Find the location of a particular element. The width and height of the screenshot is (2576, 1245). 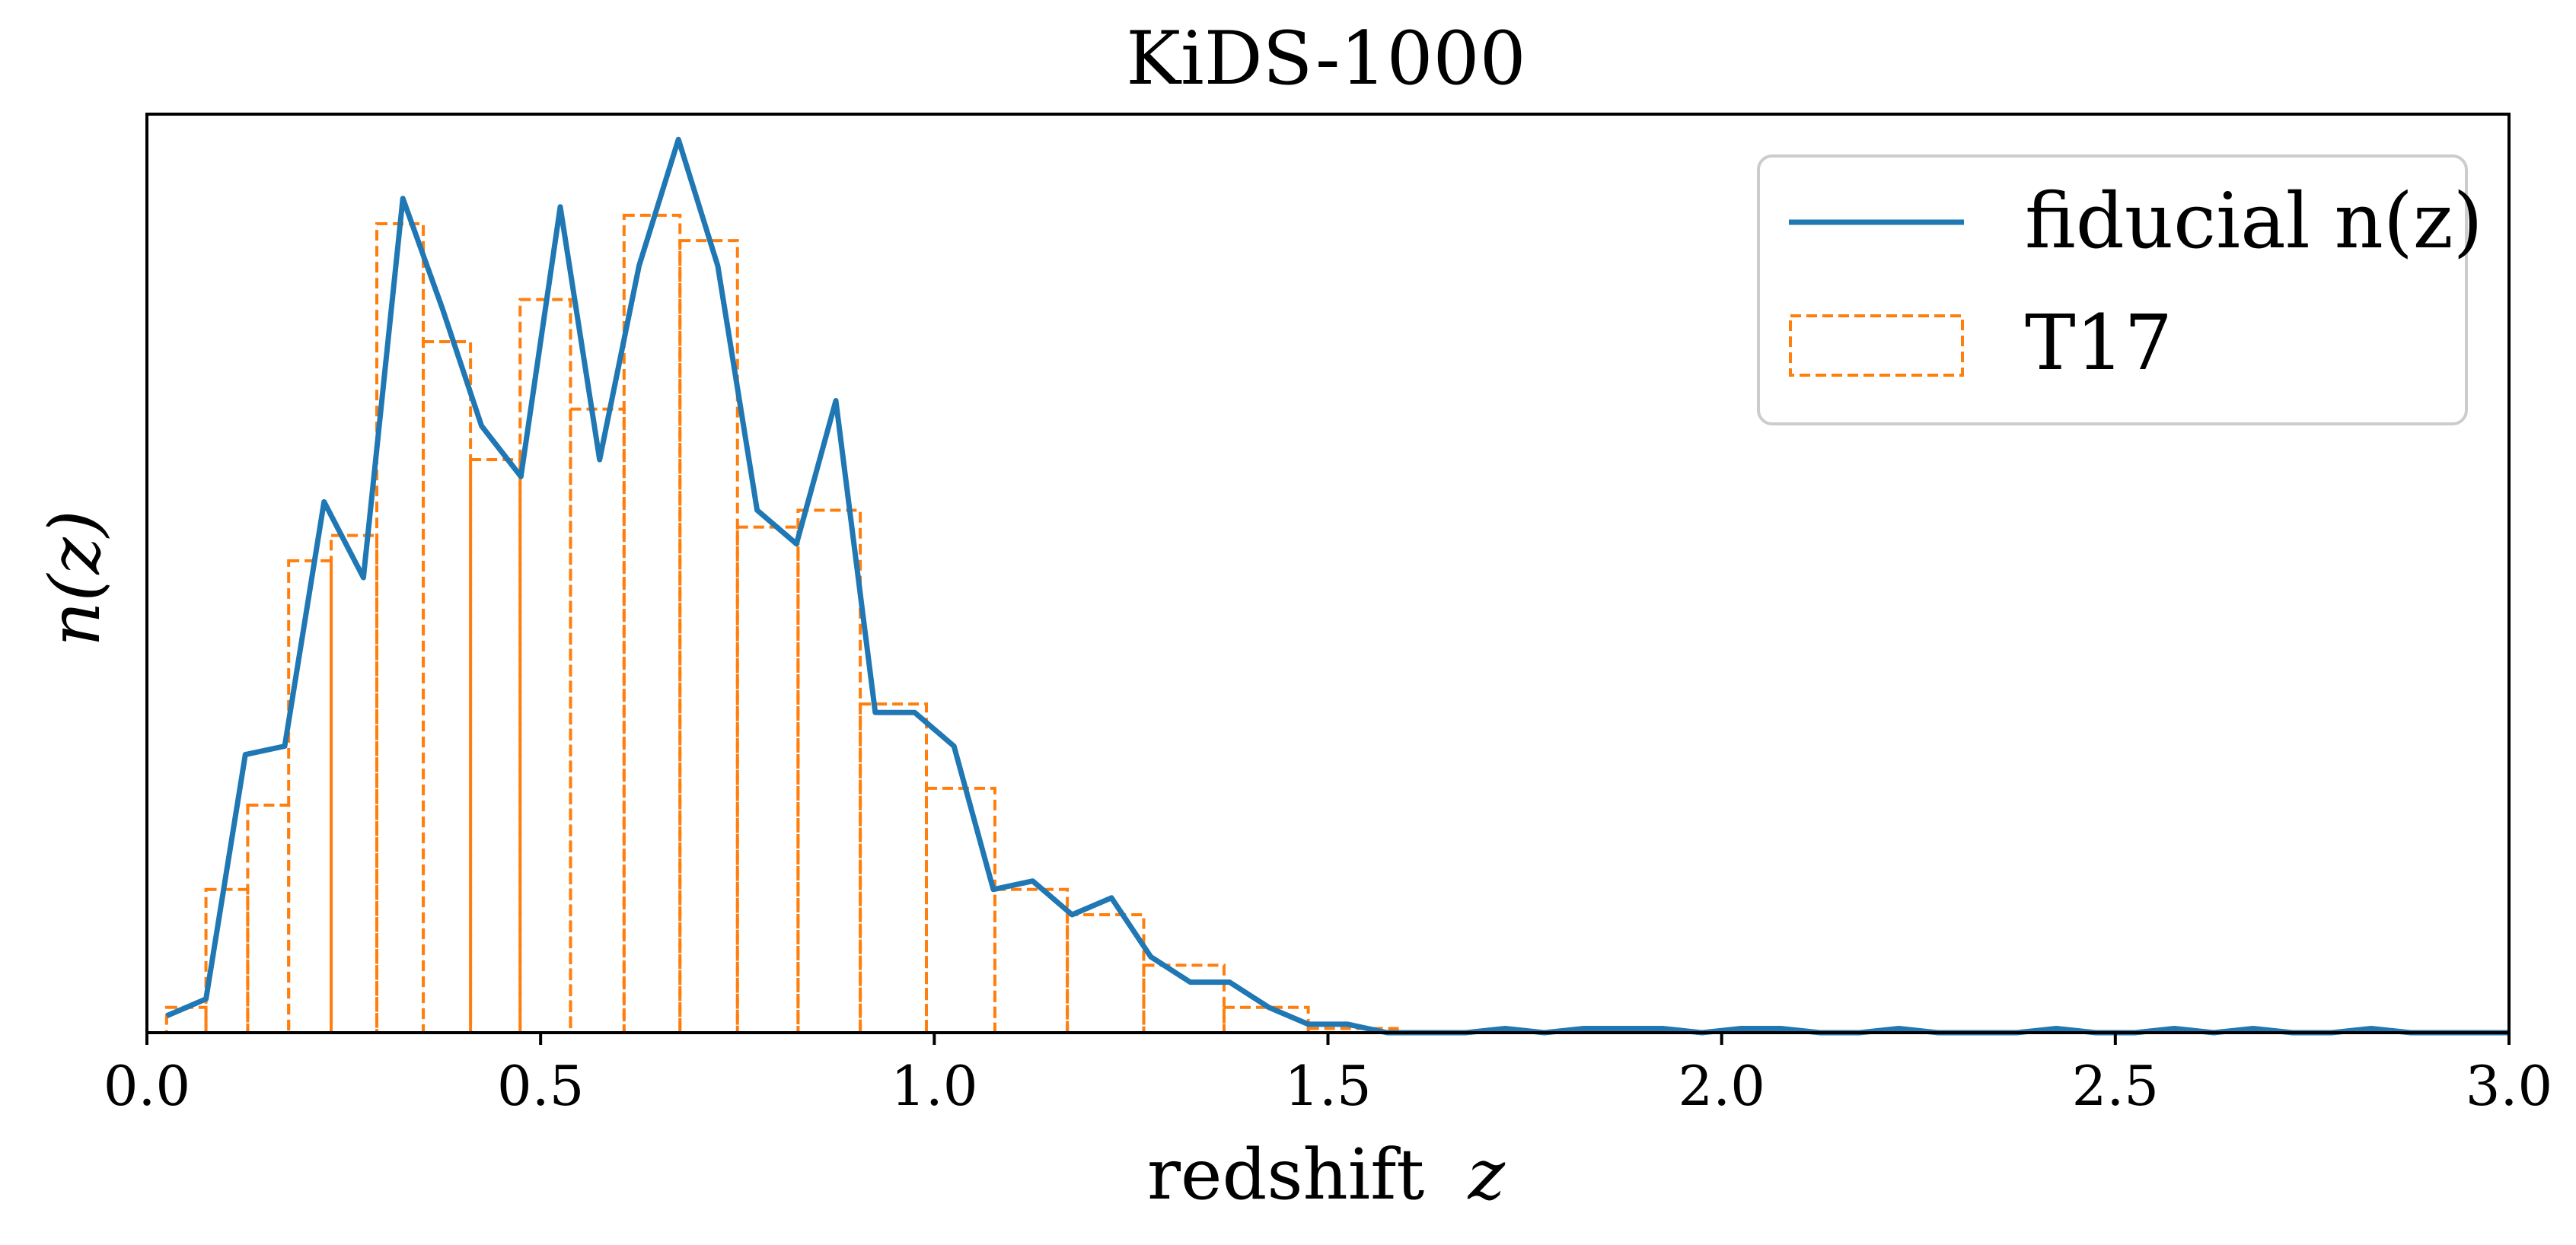

x-axis-ticks: 0.0 0.5 1.0 1.5 2.0 2.5 3.0 is located at coordinates (1329, 1075).